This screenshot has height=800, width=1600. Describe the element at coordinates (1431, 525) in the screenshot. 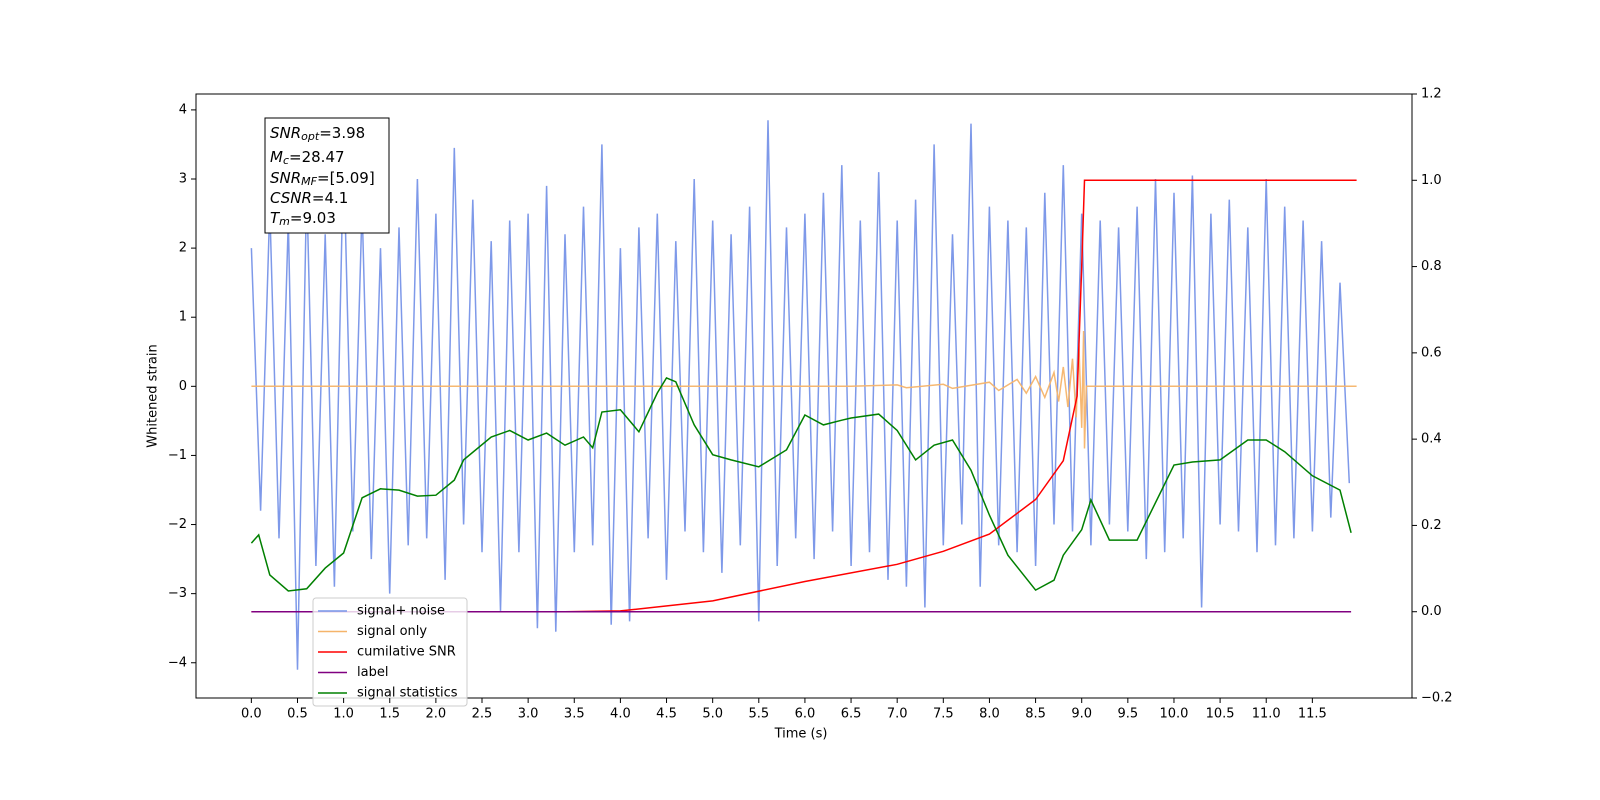

I see `y2-tick-label: 0.2` at that location.